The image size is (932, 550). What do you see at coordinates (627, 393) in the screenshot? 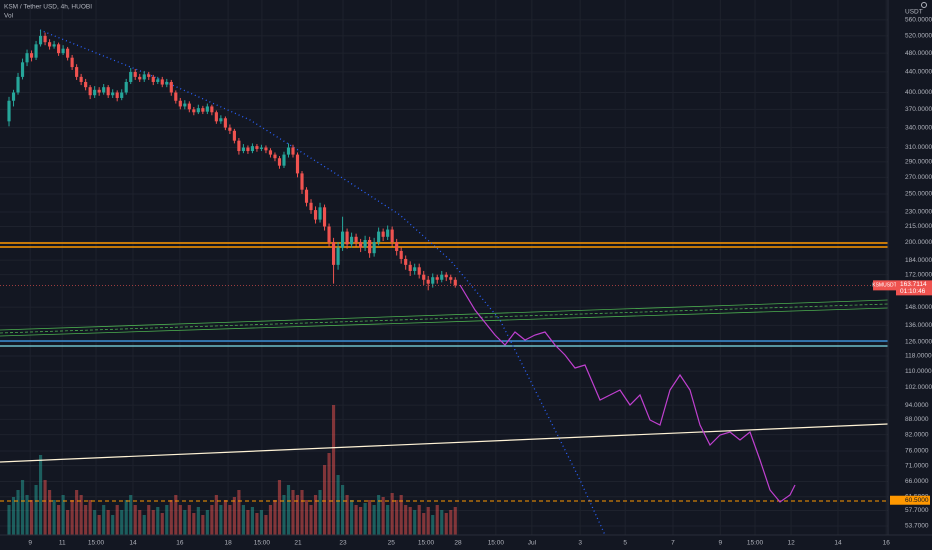
I see `projection-path` at bounding box center [627, 393].